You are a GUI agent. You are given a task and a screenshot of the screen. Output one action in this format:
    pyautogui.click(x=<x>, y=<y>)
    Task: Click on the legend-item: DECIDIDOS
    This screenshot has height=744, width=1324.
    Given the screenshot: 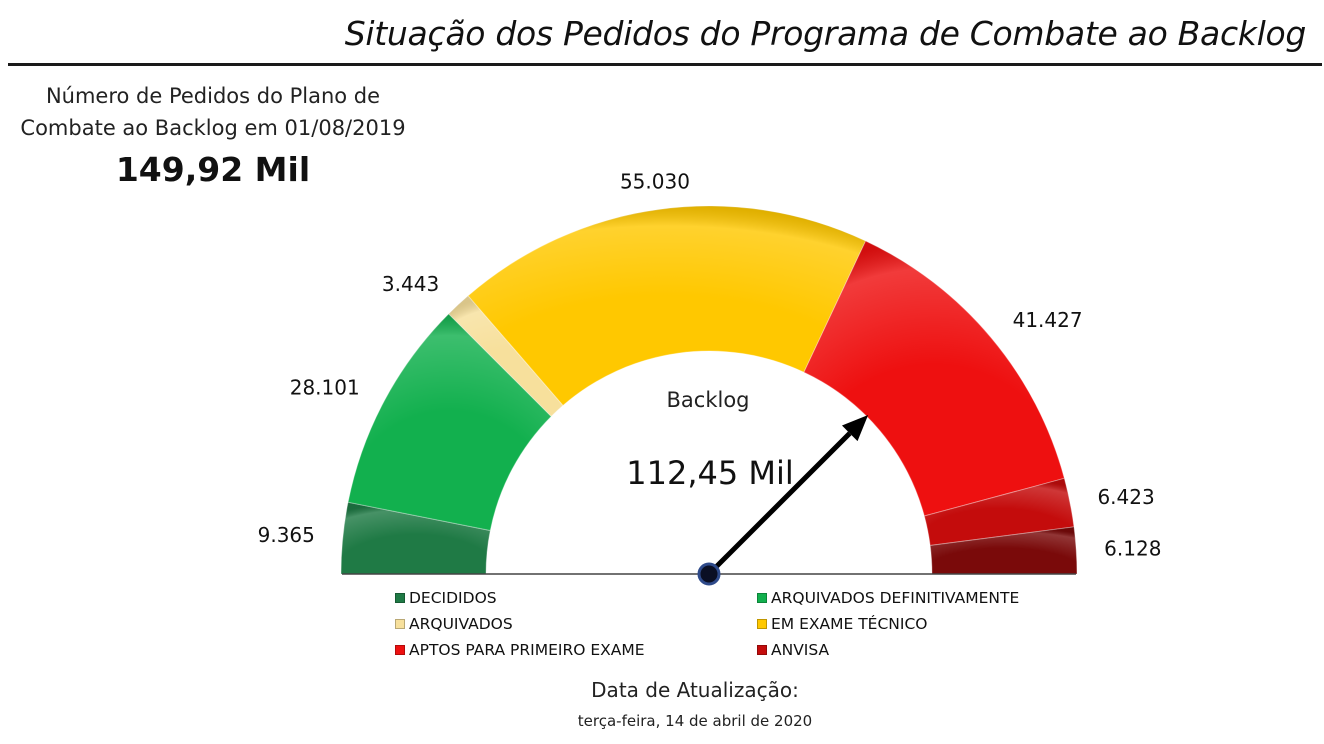 What is the action you would take?
    pyautogui.click(x=576, y=598)
    